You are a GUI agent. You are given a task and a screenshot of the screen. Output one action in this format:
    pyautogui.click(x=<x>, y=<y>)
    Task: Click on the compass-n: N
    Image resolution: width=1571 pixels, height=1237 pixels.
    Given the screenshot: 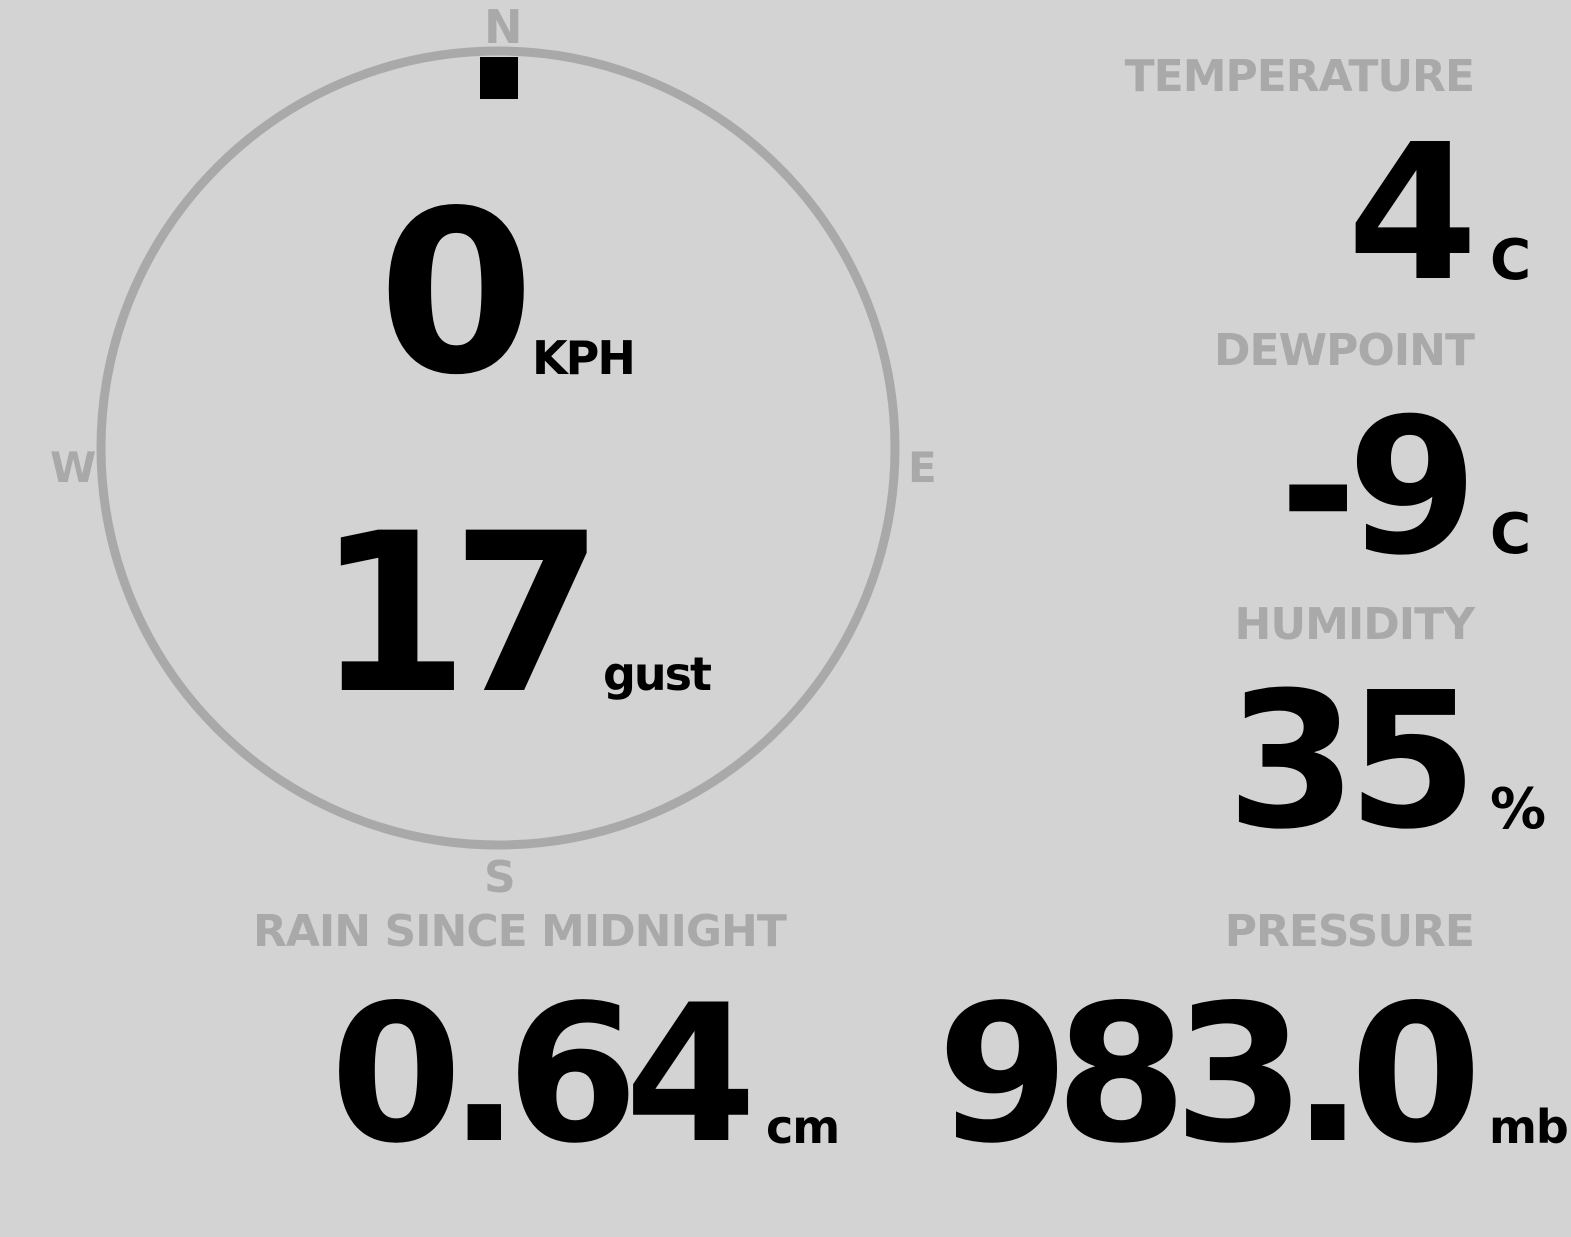 What is the action you would take?
    pyautogui.click(x=503, y=27)
    